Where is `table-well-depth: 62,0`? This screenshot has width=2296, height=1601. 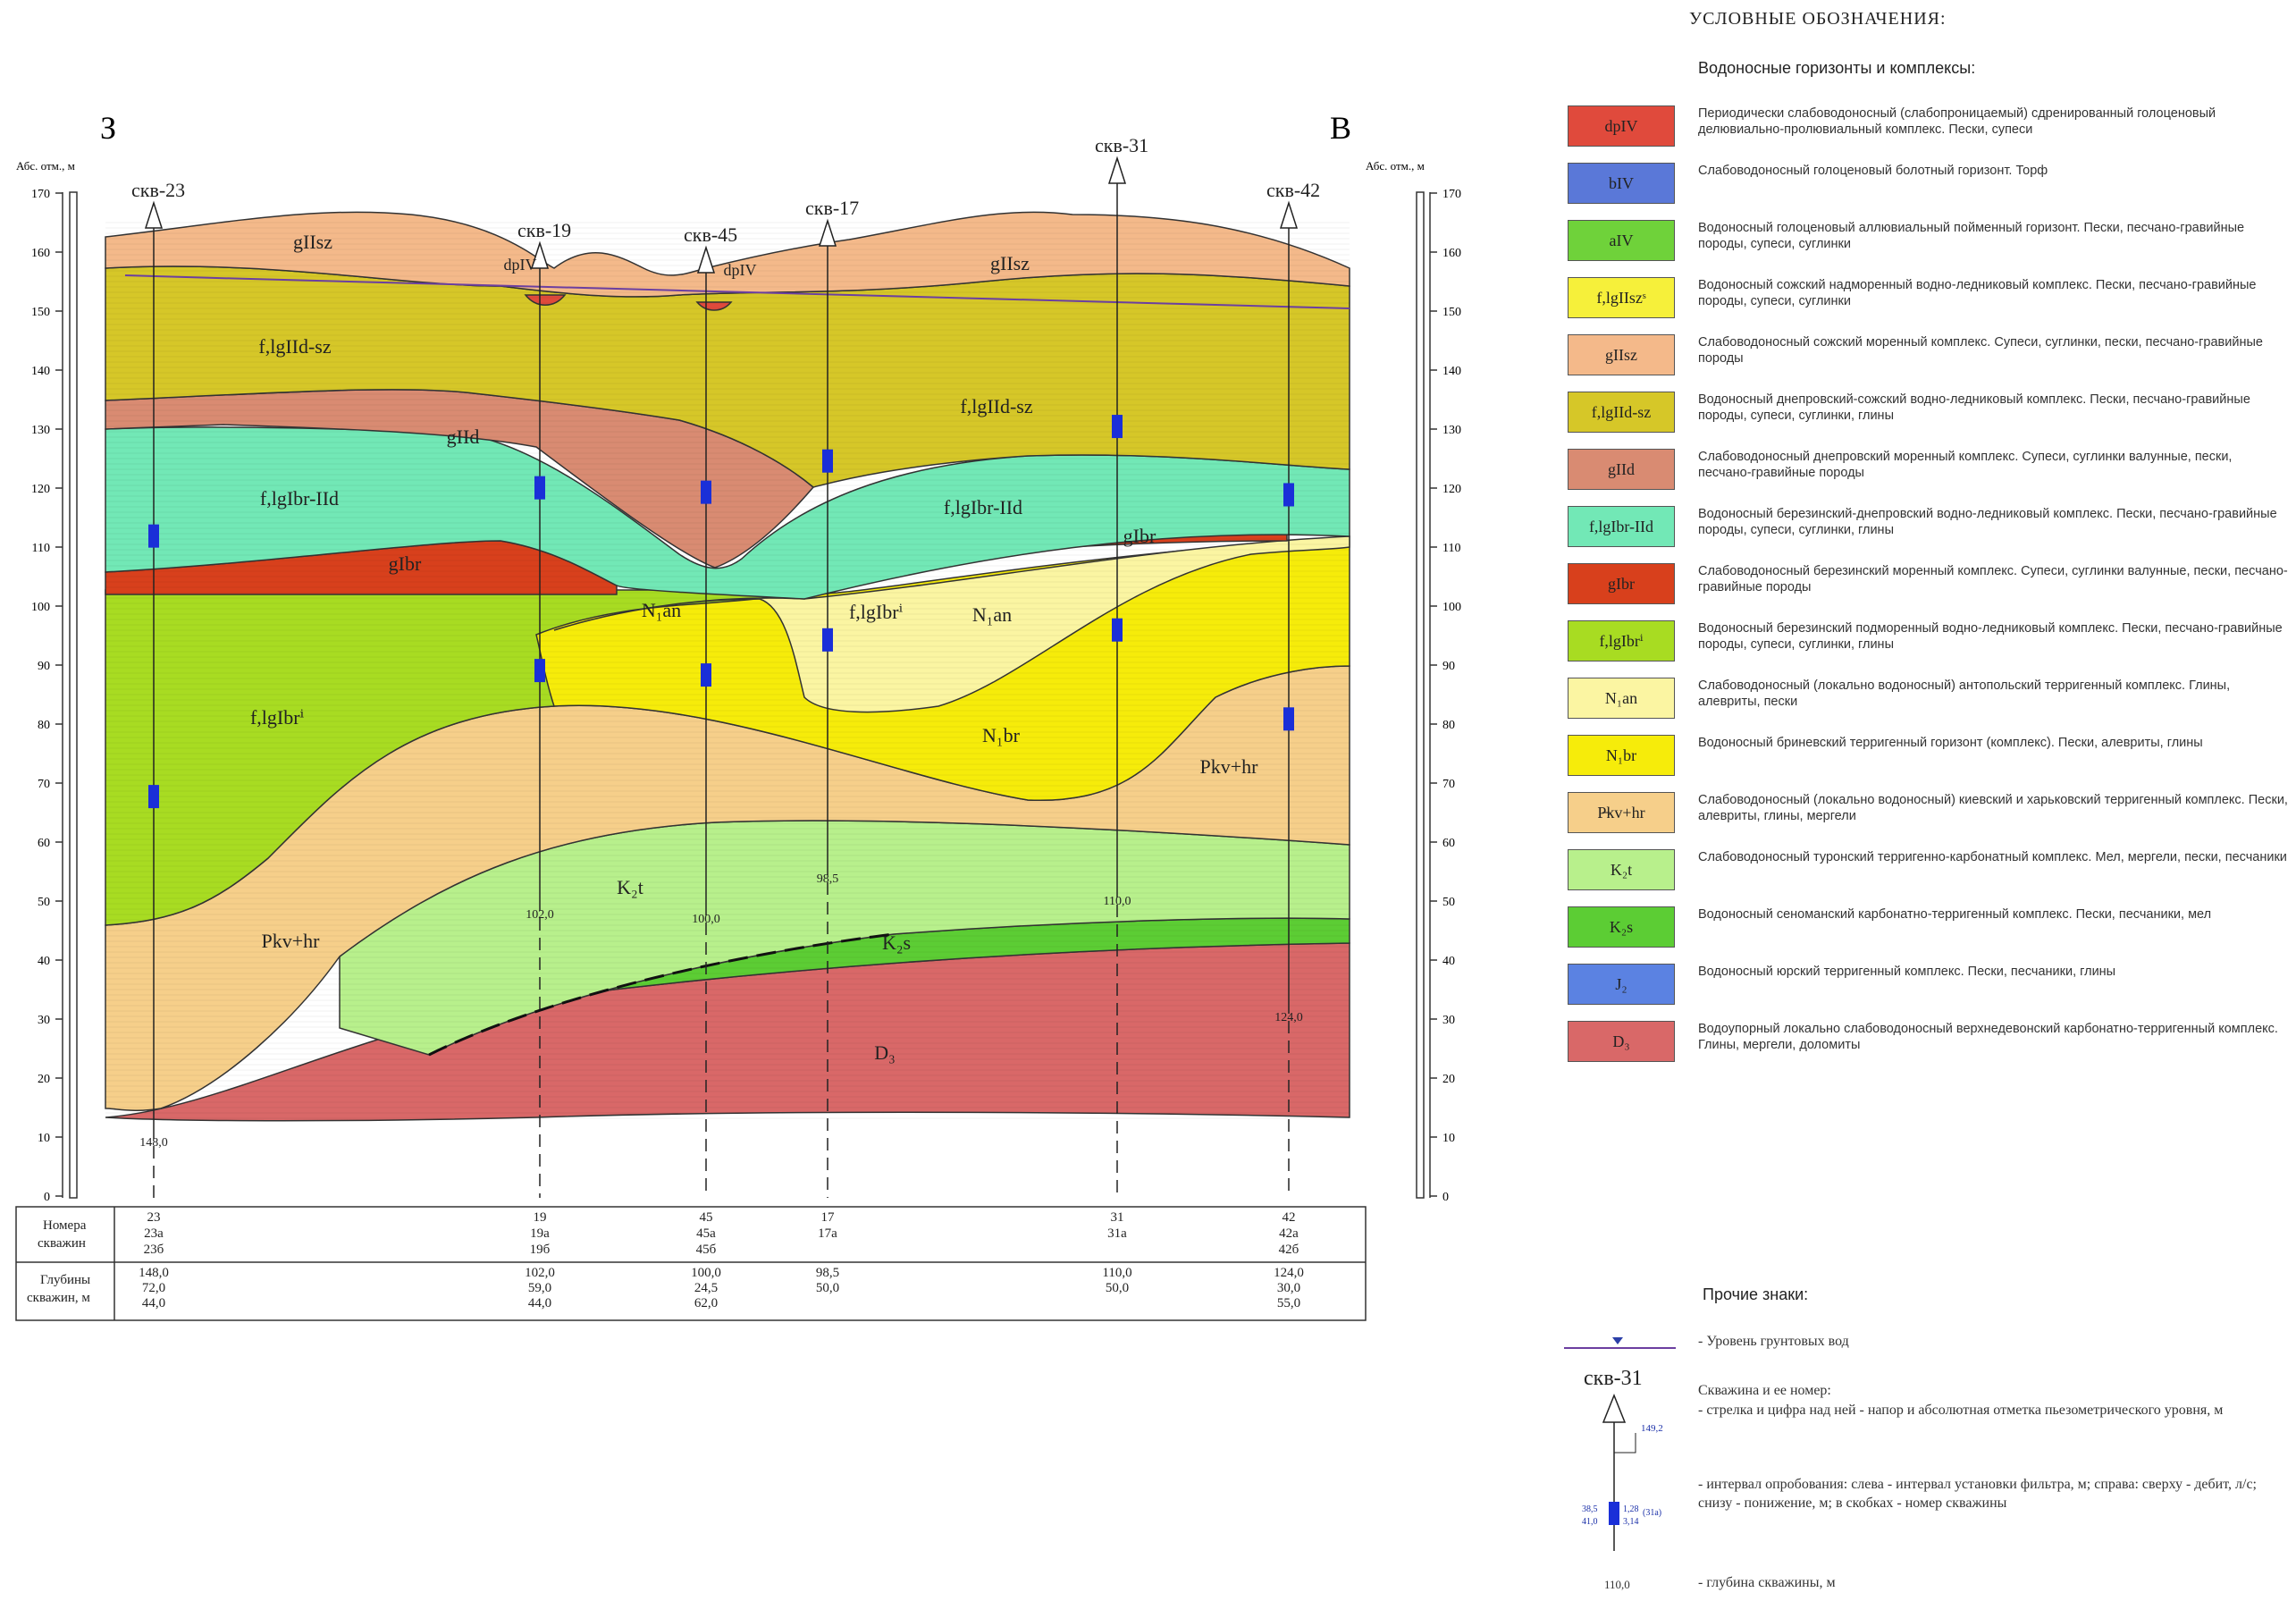 table-well-depth: 62,0 is located at coordinates (706, 1303).